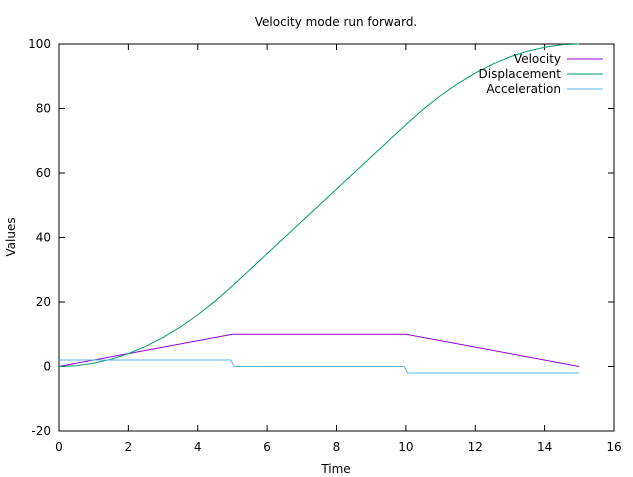 Image resolution: width=633 pixels, height=477 pixels. Describe the element at coordinates (319, 350) in the screenshot. I see `series-line-velocity` at that location.